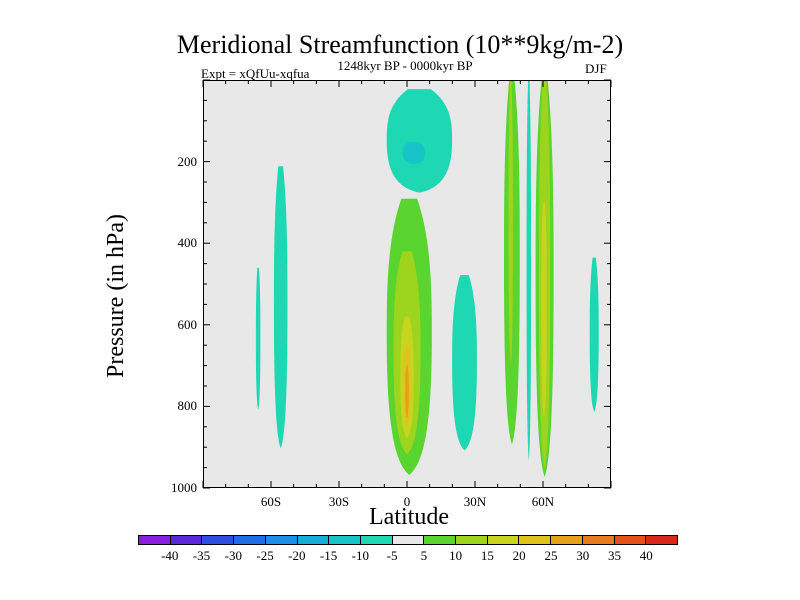  I want to click on x-axis-label: Latitude, so click(409, 517).